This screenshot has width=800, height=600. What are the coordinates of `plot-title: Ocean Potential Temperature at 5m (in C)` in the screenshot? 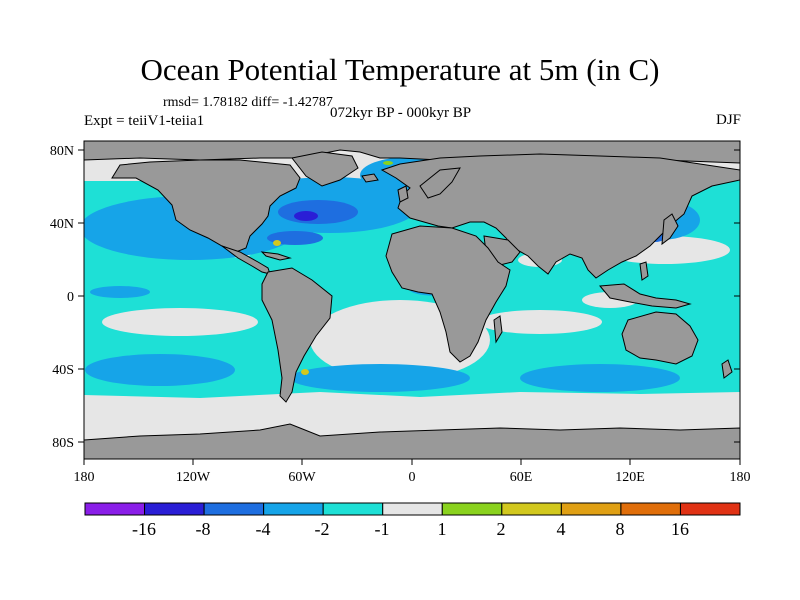 It's located at (400, 69).